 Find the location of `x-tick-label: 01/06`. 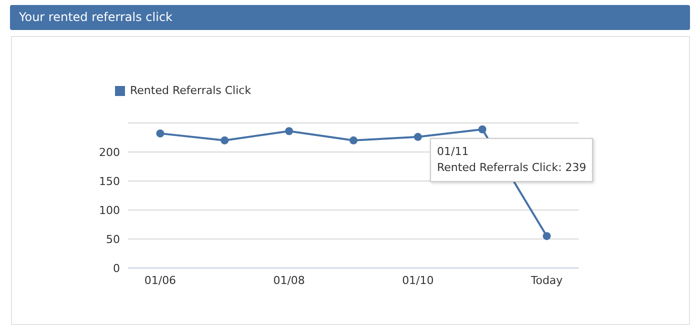

x-tick-label: 01/06 is located at coordinates (160, 280).